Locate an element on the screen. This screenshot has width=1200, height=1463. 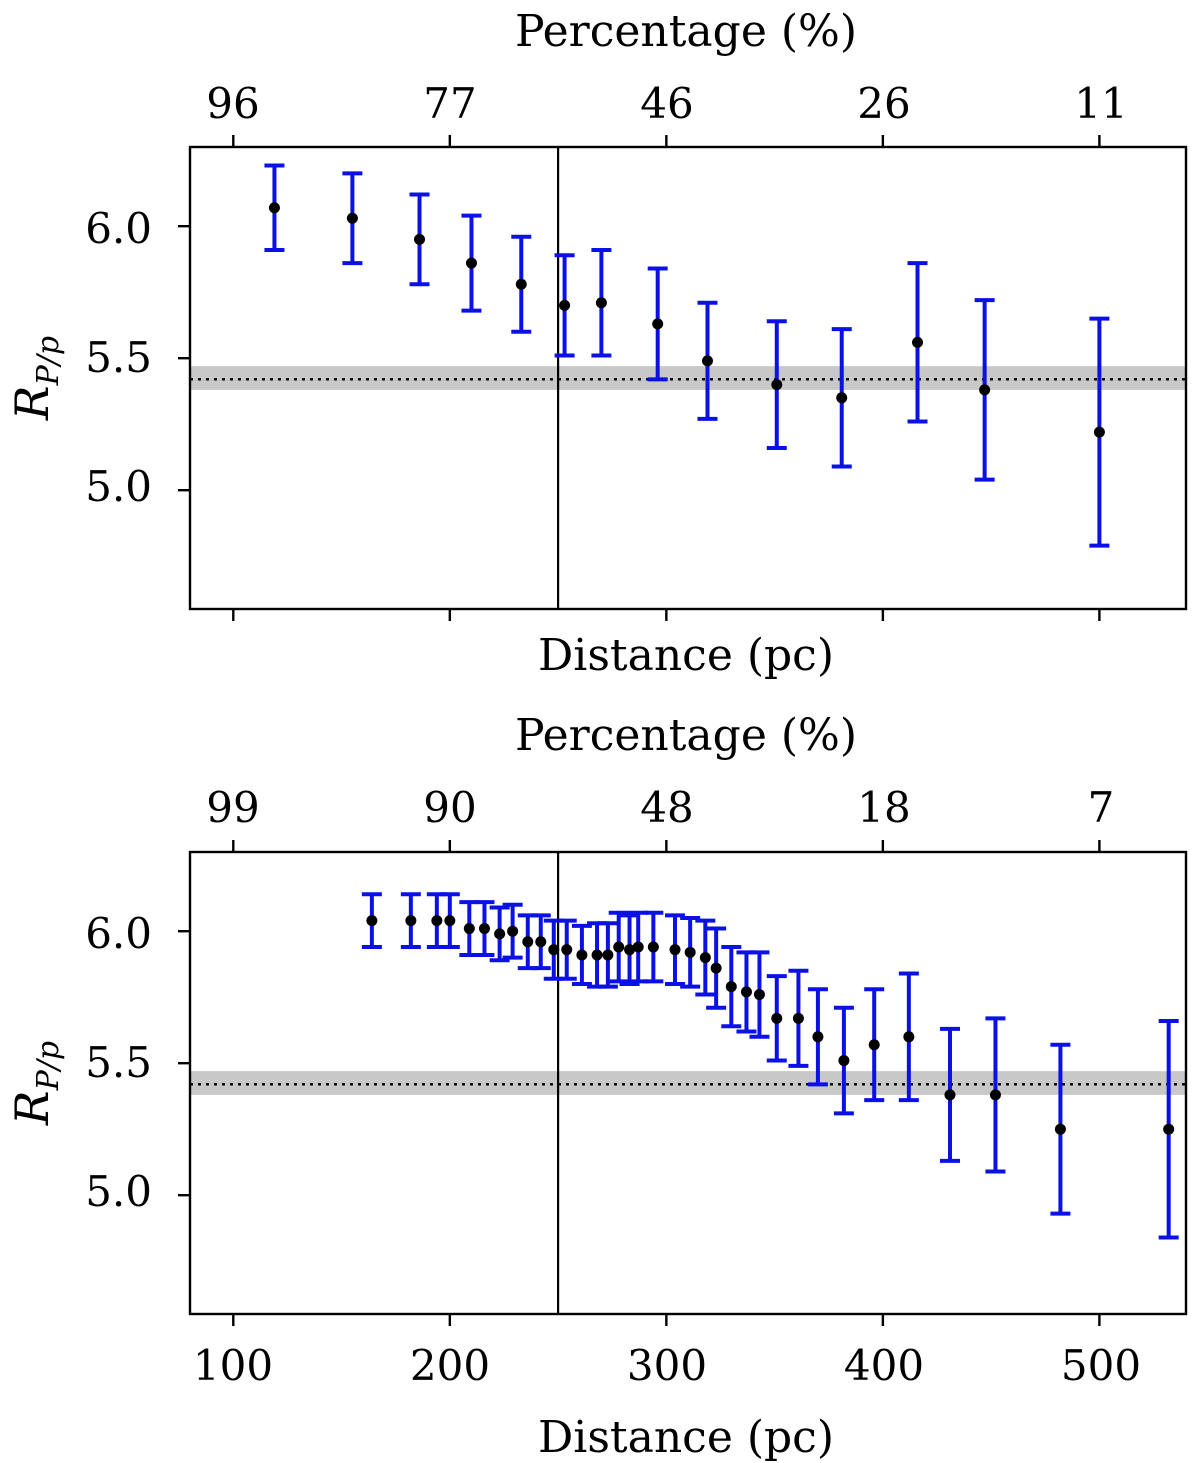
x-tick-label: 500 is located at coordinates (1101, 1365).